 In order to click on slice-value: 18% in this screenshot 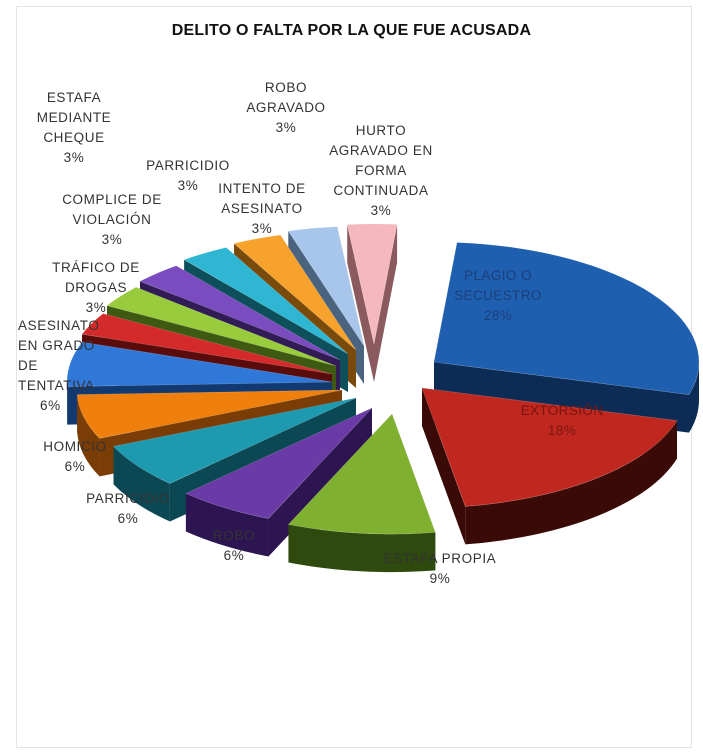, I will do `click(562, 430)`.